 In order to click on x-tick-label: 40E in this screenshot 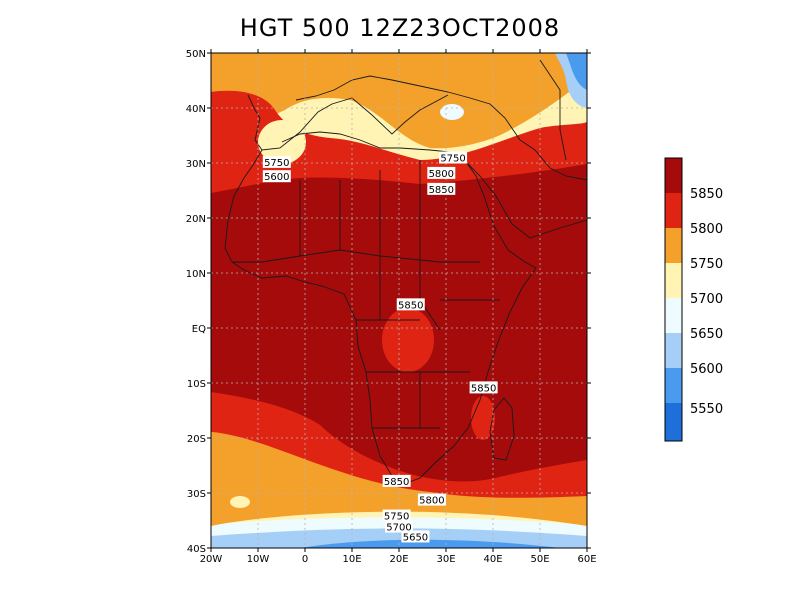, I will do `click(492, 559)`.